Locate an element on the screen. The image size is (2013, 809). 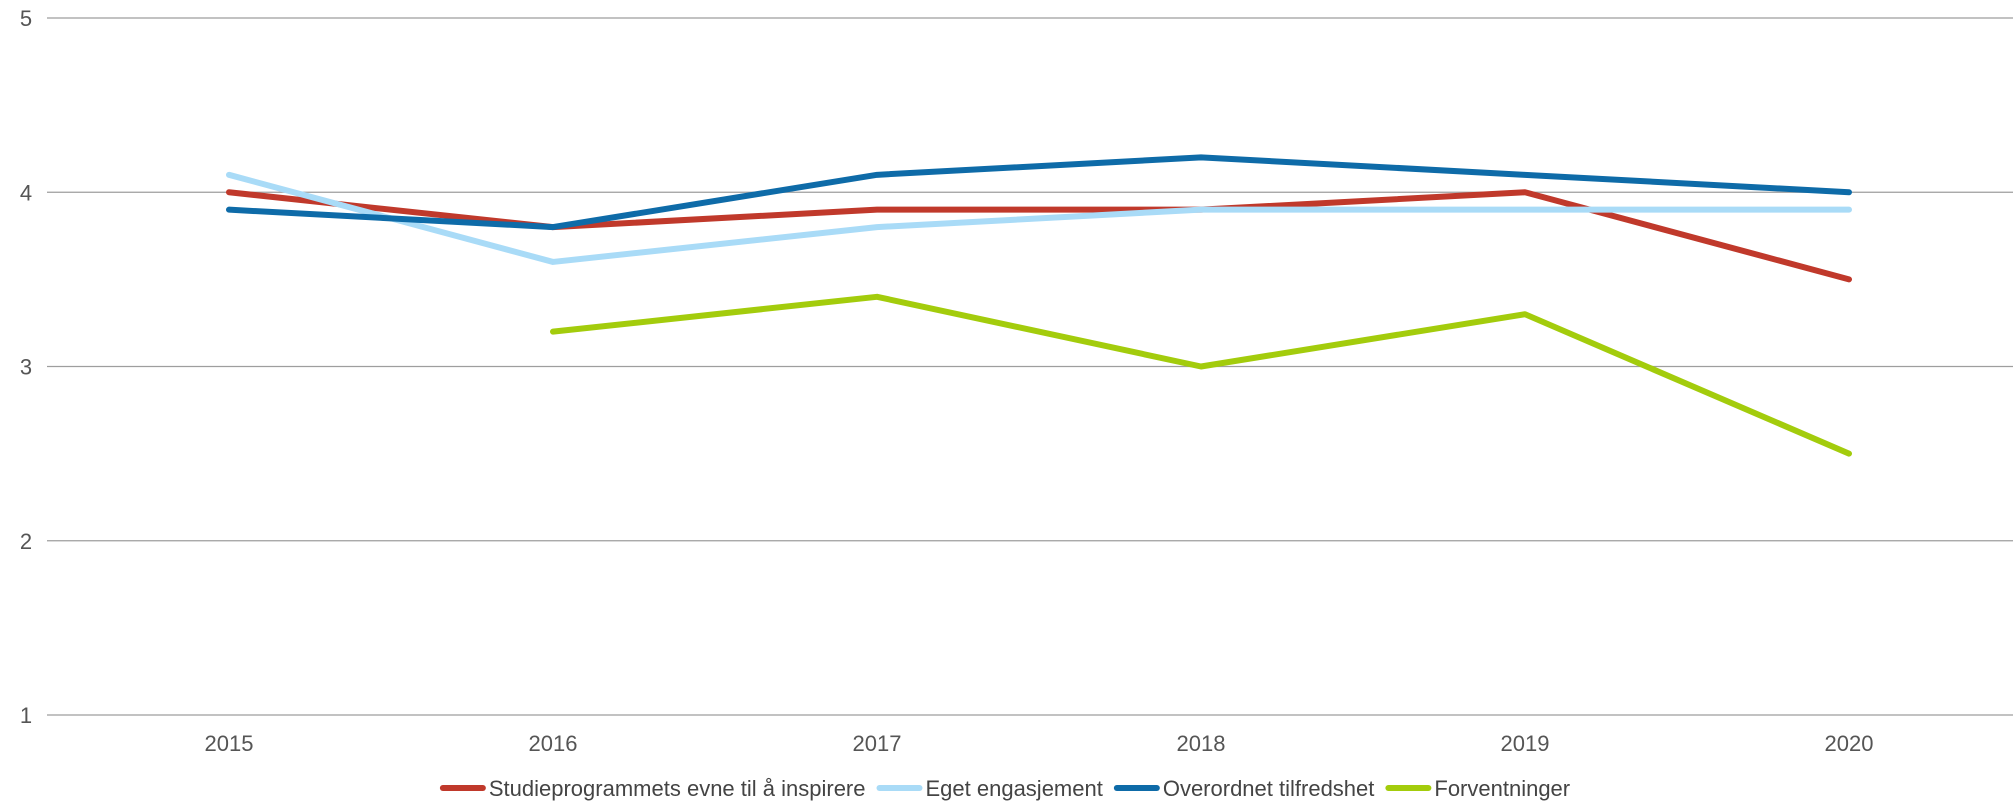
legend-label: Overordnet tilfredshet is located at coordinates (1269, 788).